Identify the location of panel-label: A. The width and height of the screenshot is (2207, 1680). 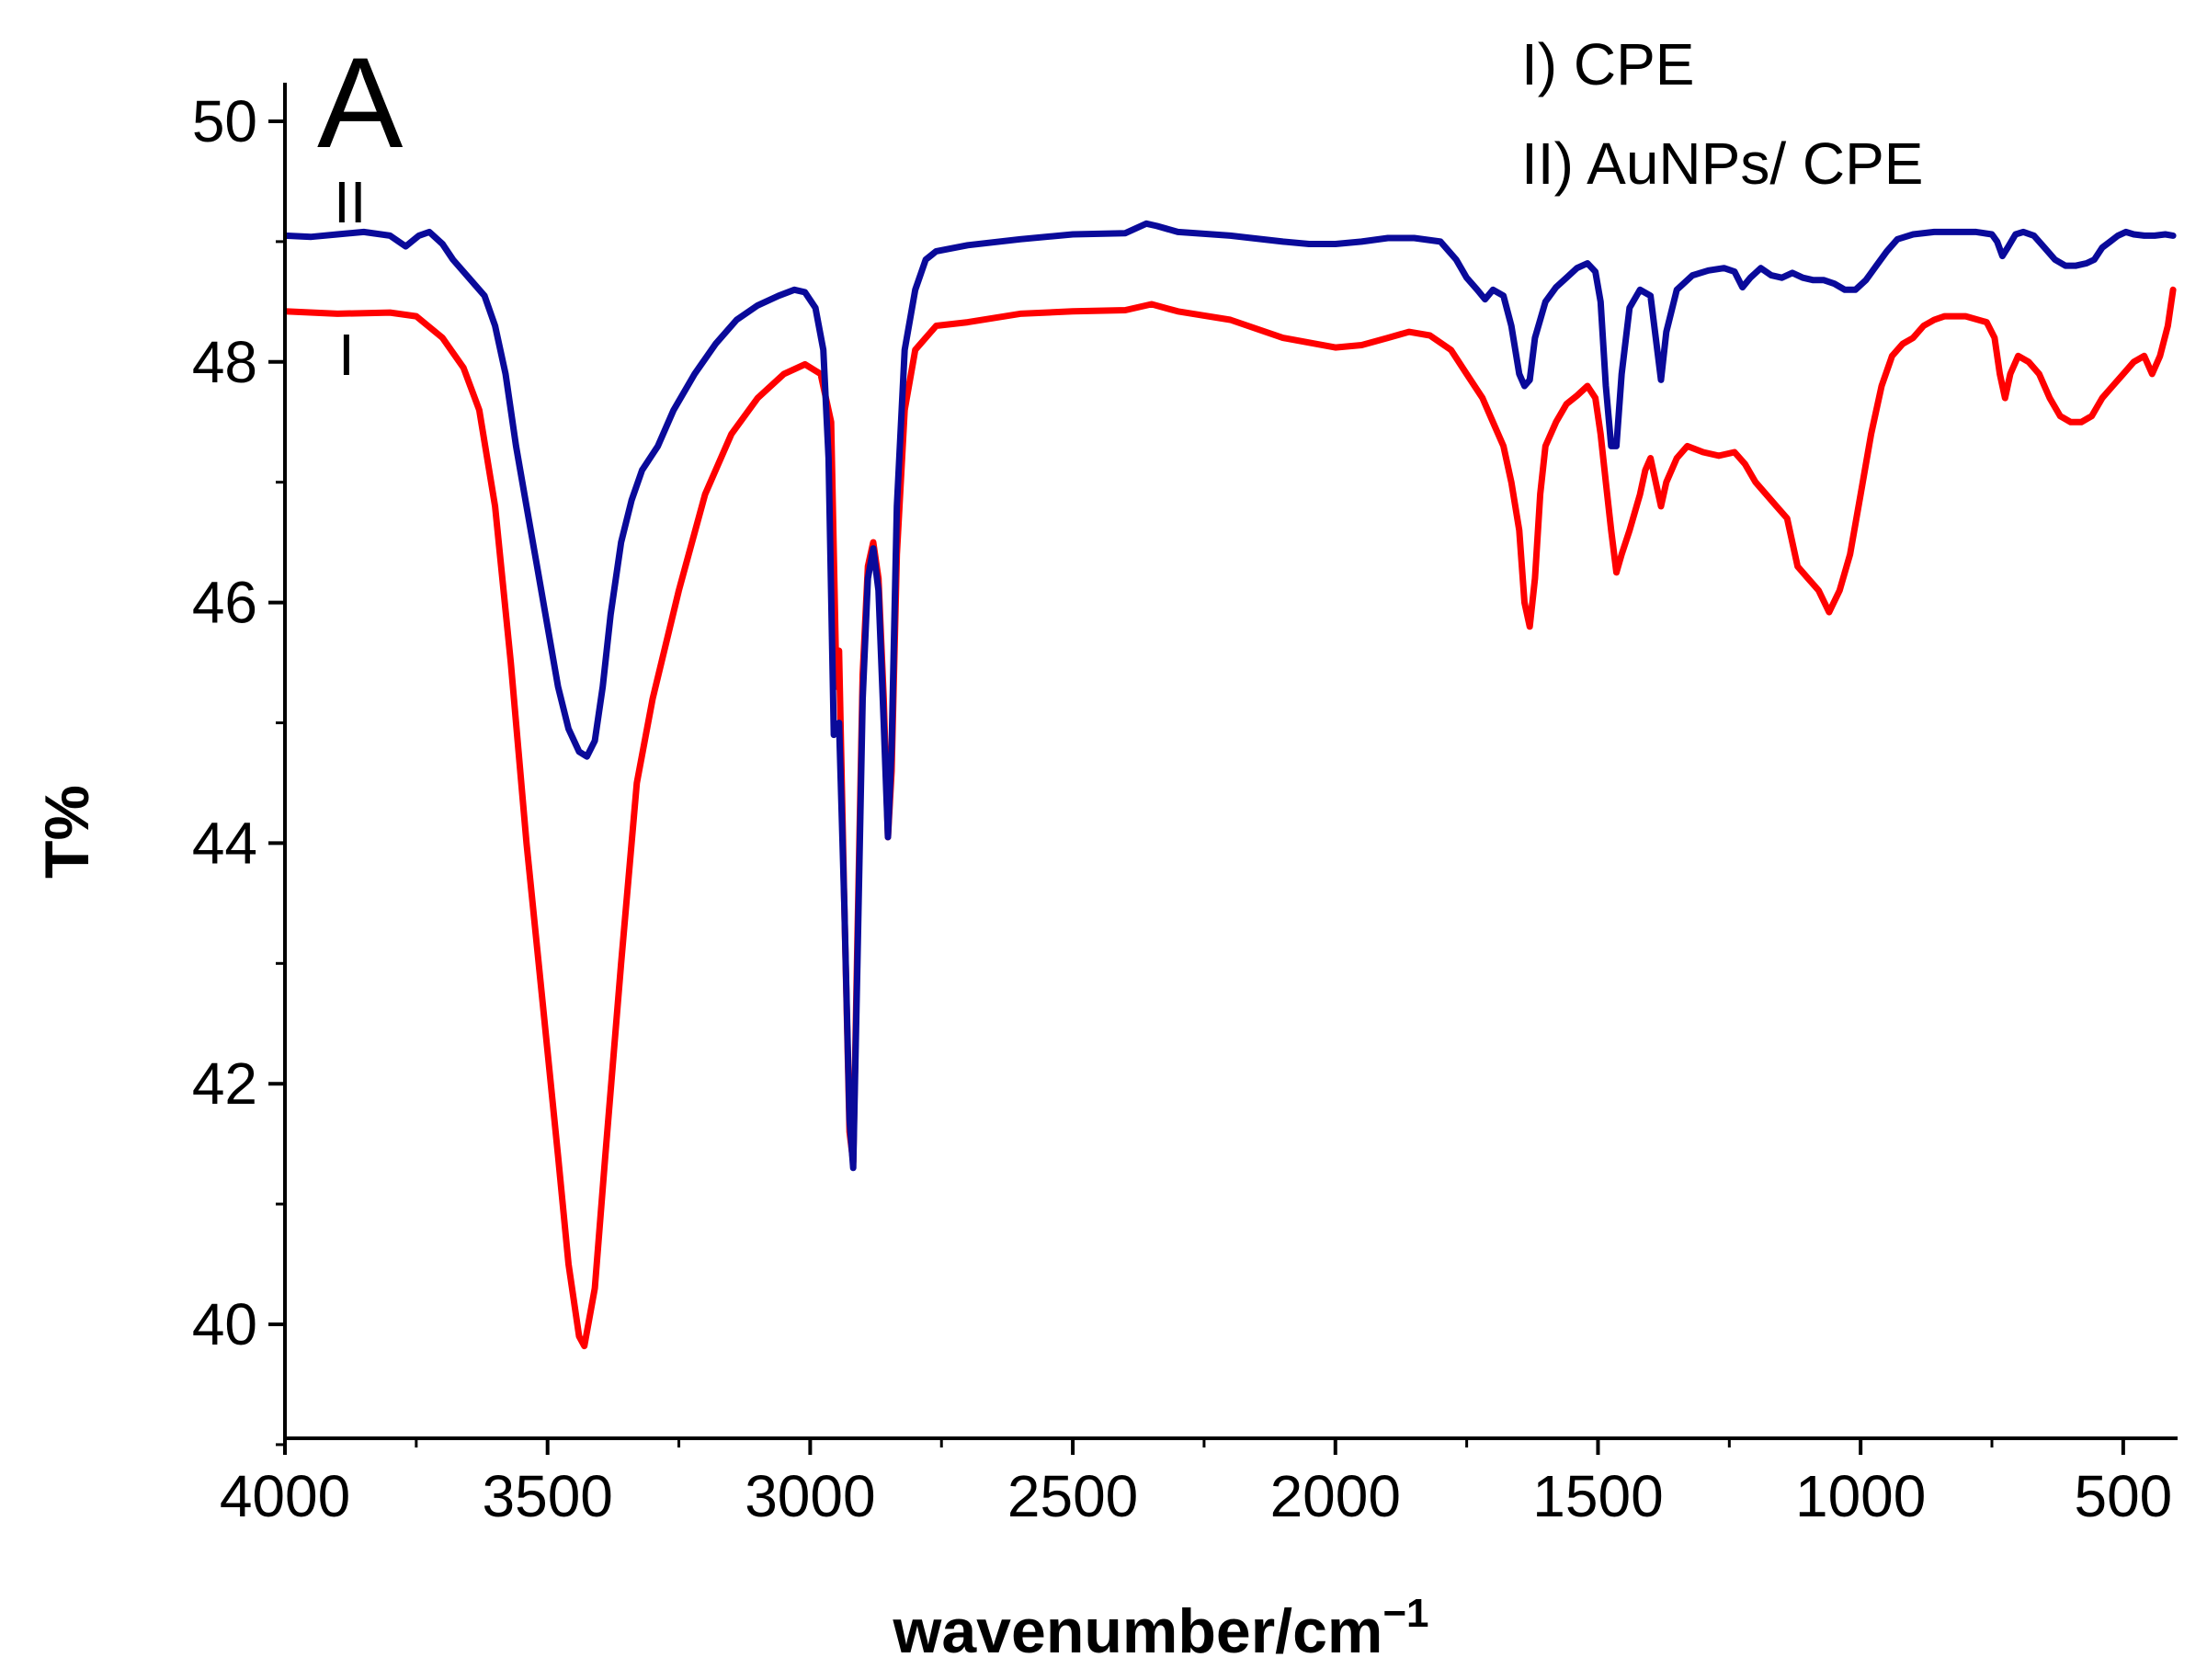
(361, 102).